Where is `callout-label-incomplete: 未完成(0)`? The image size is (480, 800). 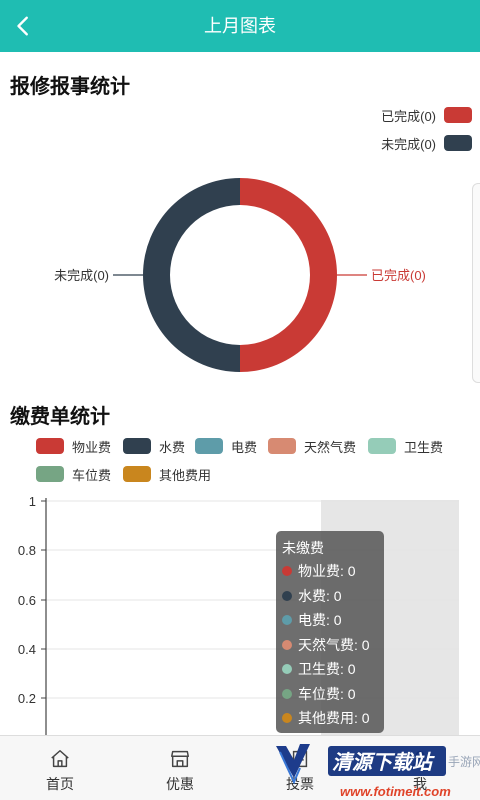 callout-label-incomplete: 未完成(0) is located at coordinates (81, 275).